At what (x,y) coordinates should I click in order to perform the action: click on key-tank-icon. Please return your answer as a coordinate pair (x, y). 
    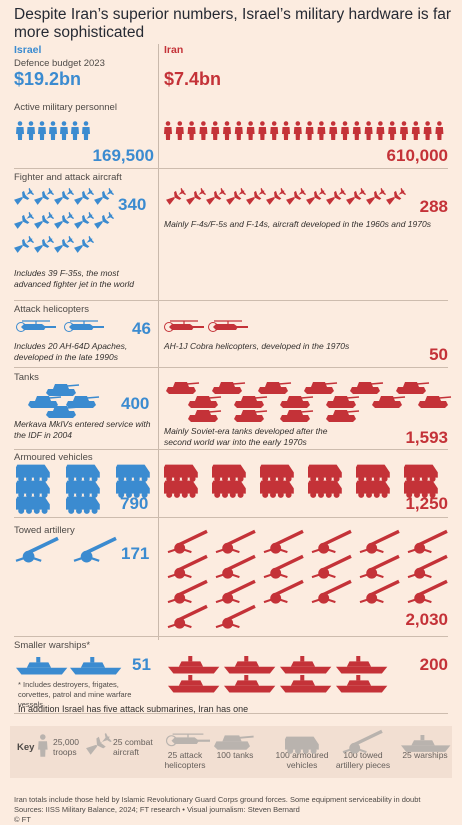
    Looking at the image, I should click on (234, 742).